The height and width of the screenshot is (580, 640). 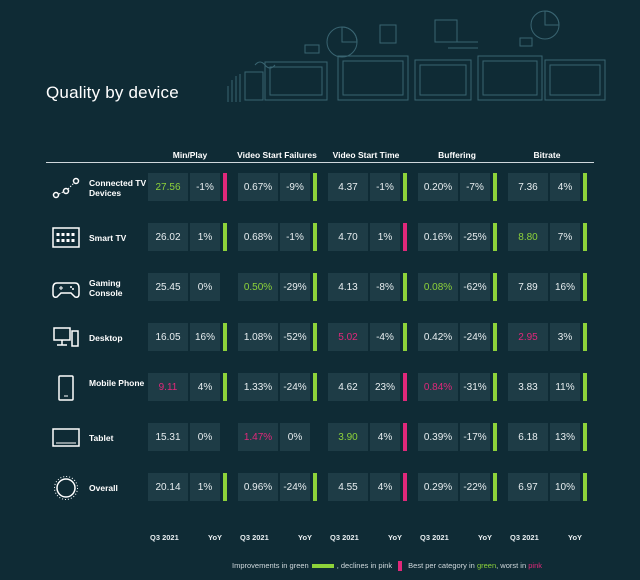 I want to click on device-name: Desktop, so click(x=106, y=338).